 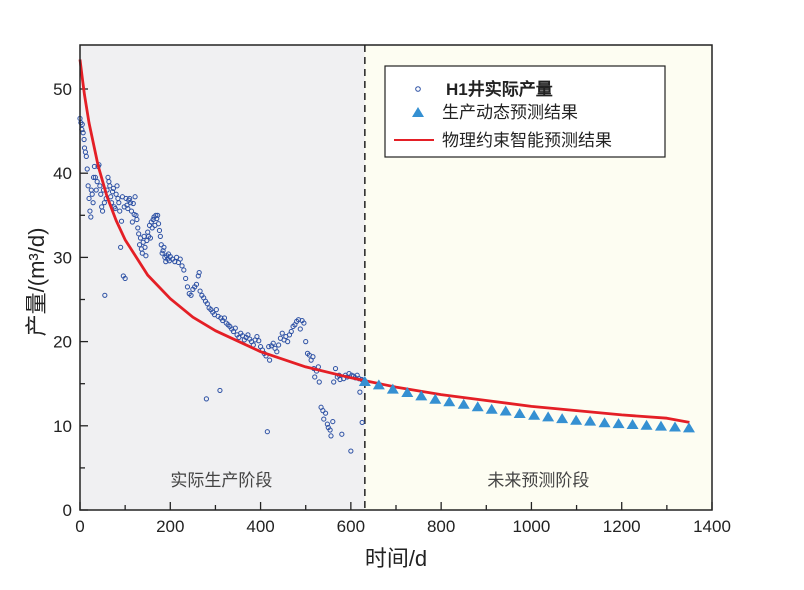 What do you see at coordinates (351, 526) in the screenshot?
I see `x-tick-label: 600` at bounding box center [351, 526].